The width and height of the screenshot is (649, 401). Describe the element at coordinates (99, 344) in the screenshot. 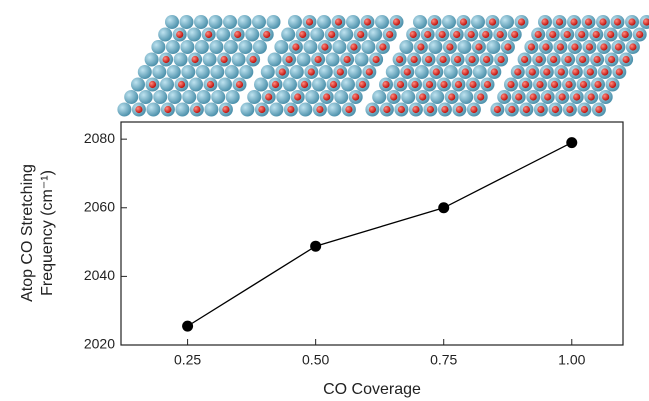

I see `y-tick-label: 2020` at that location.